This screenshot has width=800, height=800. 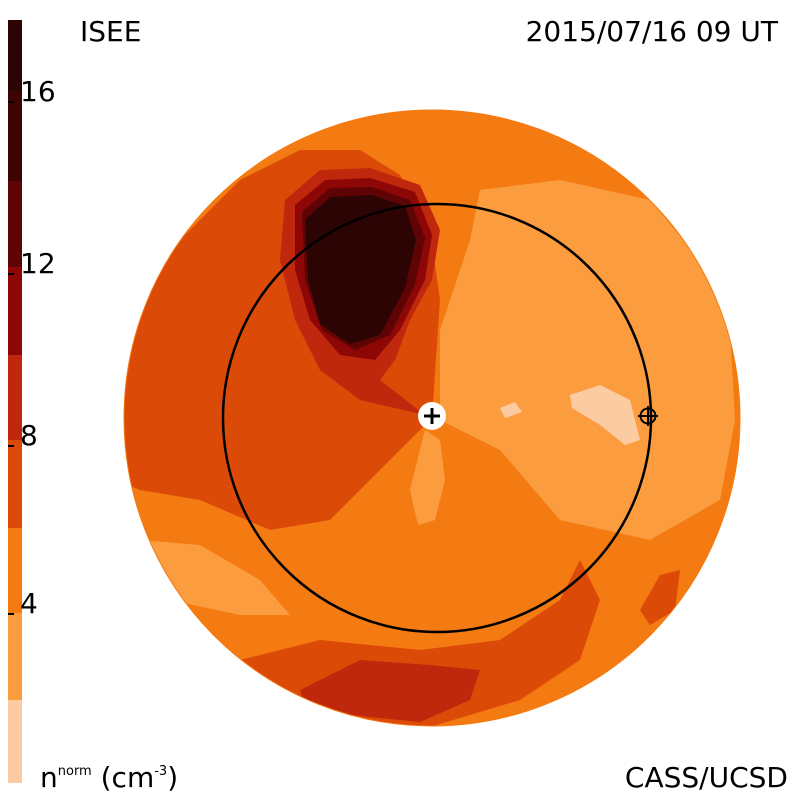 I want to click on timestamp: 2015/07/16 09 UT, so click(x=651, y=31).